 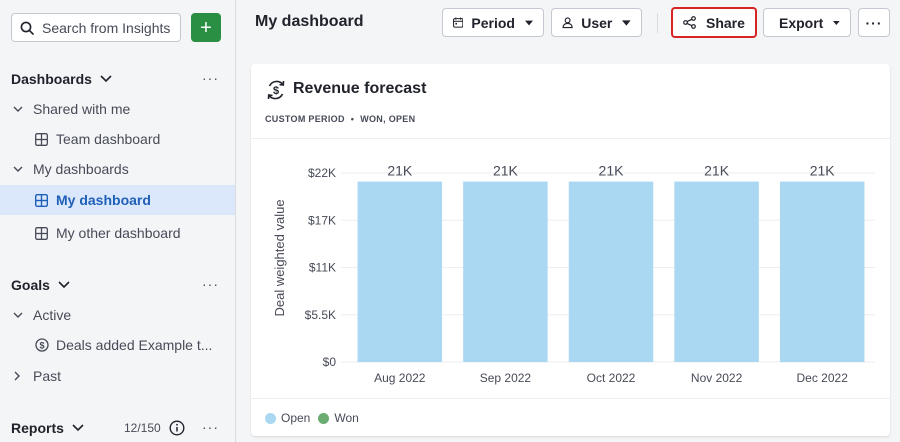 I want to click on x-tick-label: Aug 2022, so click(x=400, y=378).